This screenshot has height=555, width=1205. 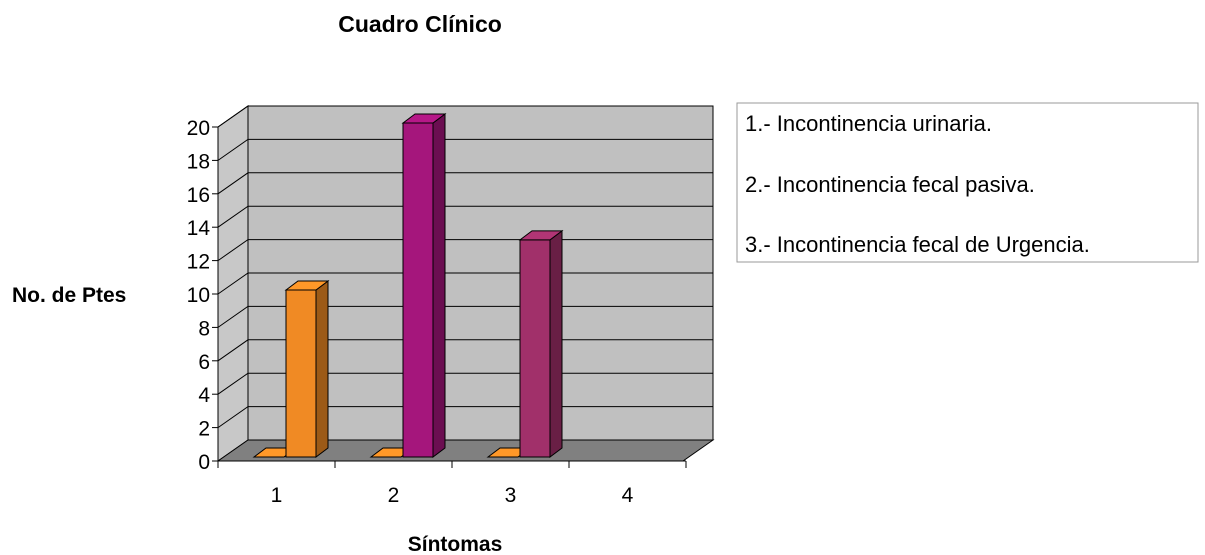 I want to click on x-axis-title: Síntomas, so click(x=455, y=544).